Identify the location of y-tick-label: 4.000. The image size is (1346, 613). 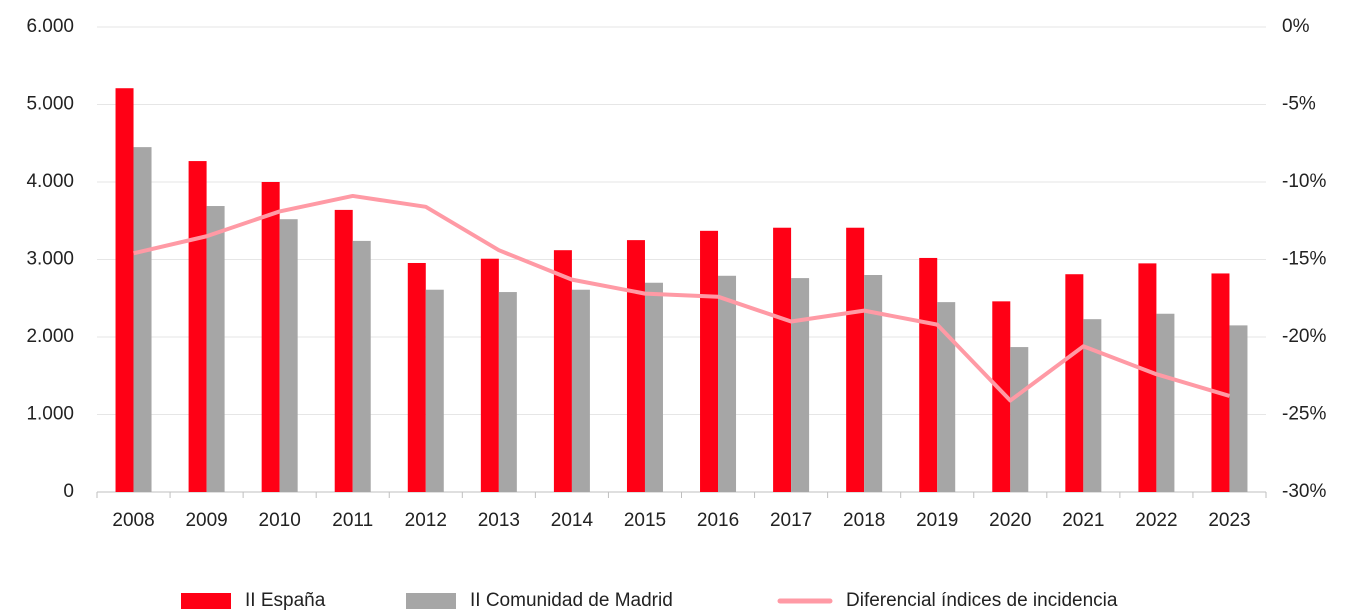
(50, 181).